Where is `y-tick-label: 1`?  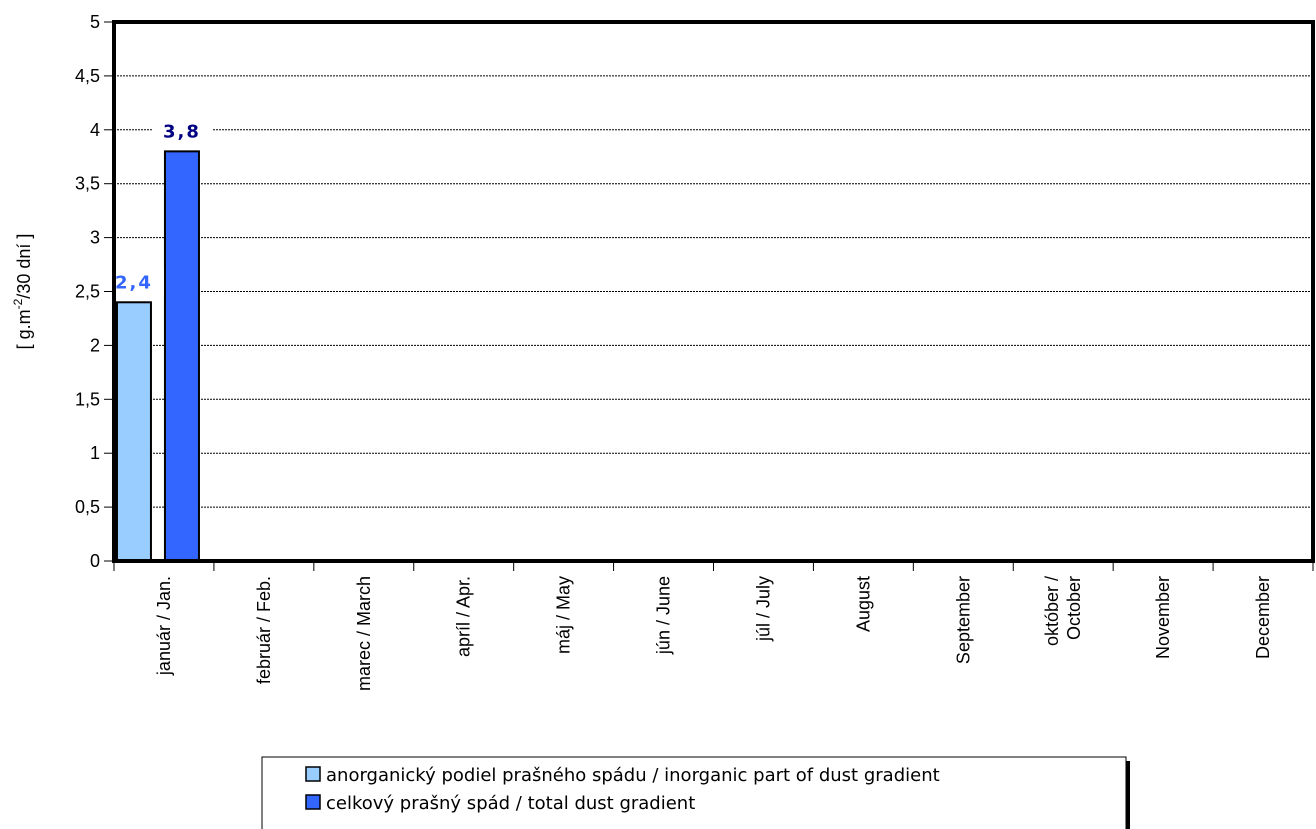 y-tick-label: 1 is located at coordinates (95, 453).